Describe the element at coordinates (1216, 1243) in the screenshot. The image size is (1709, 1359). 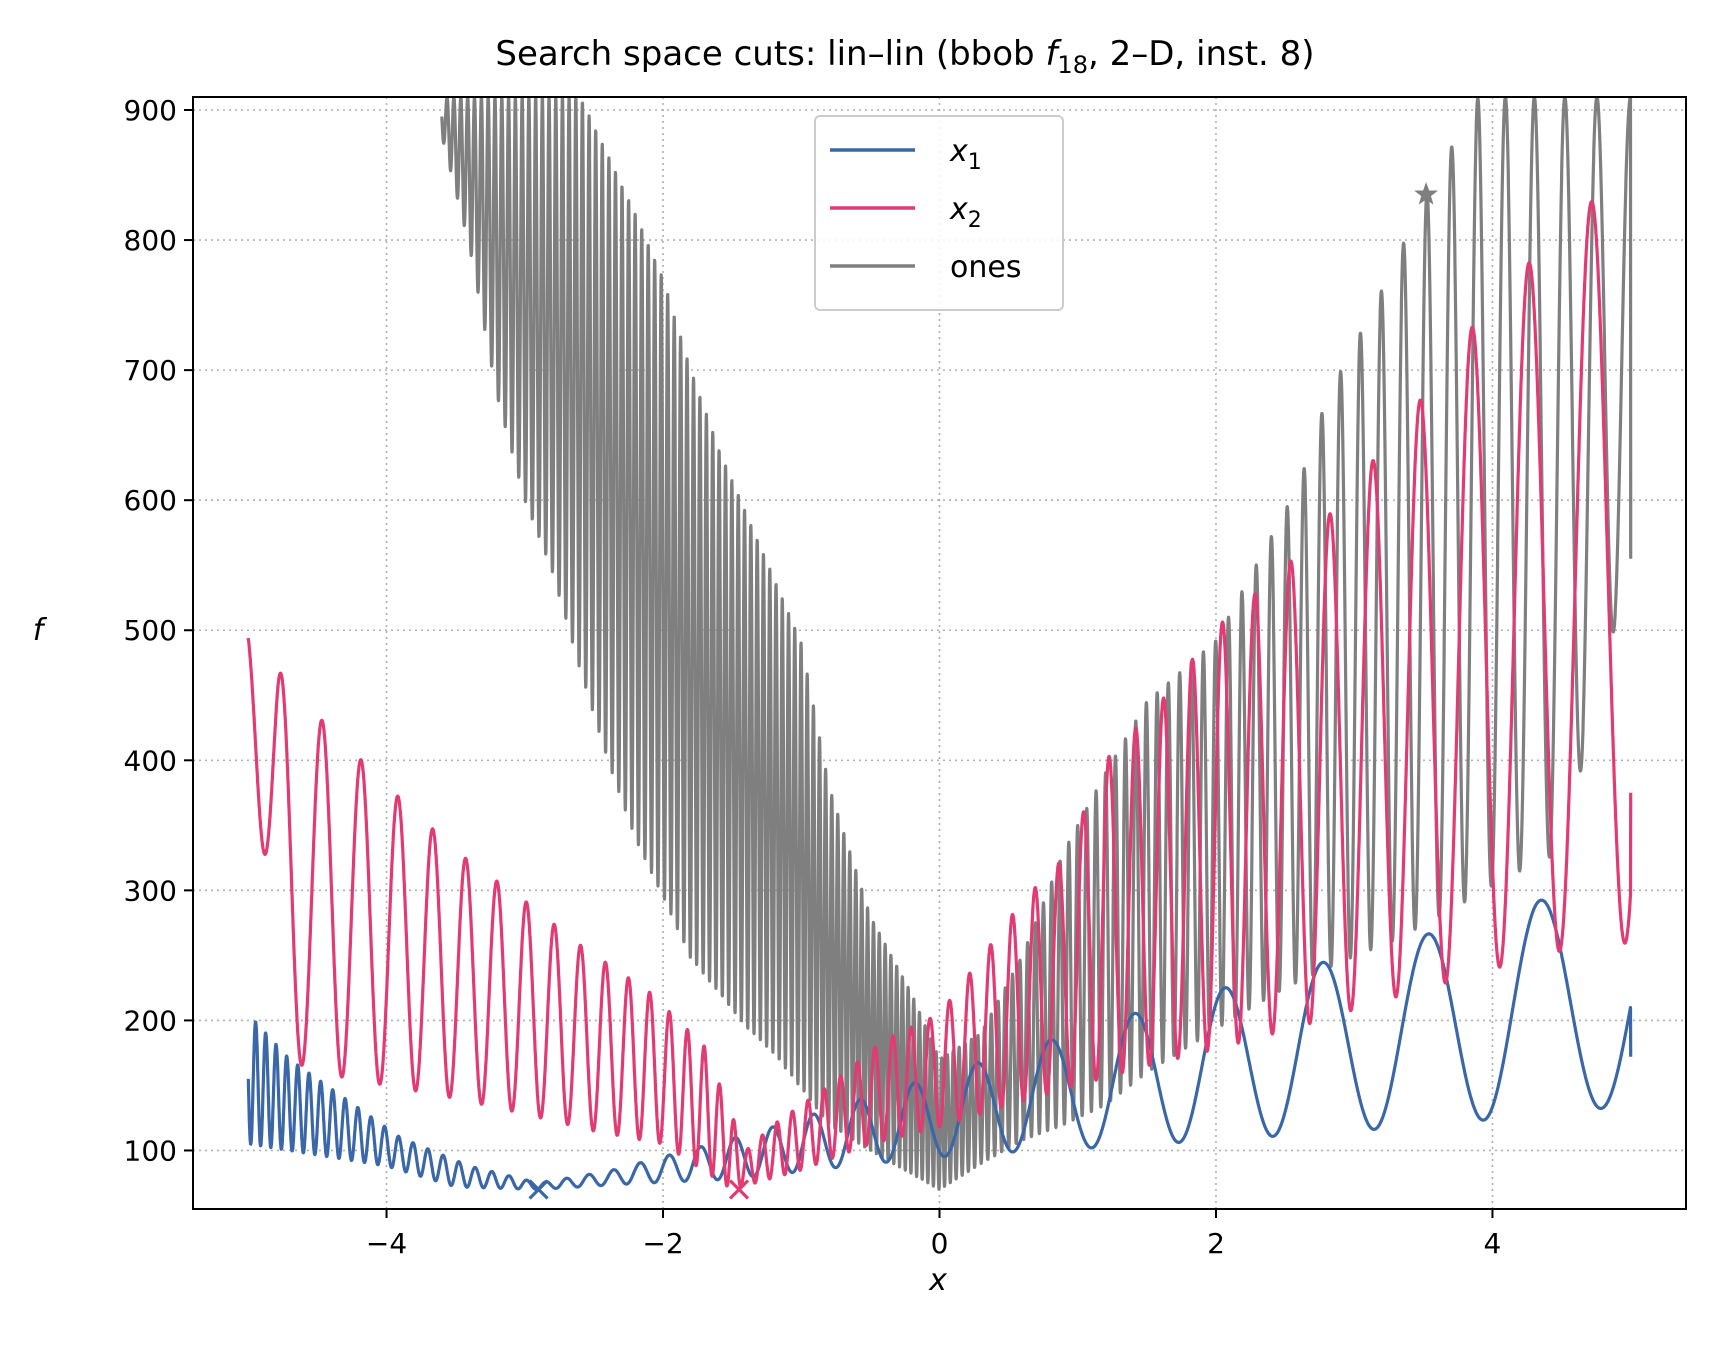
I see `x-tick-label: 2` at that location.